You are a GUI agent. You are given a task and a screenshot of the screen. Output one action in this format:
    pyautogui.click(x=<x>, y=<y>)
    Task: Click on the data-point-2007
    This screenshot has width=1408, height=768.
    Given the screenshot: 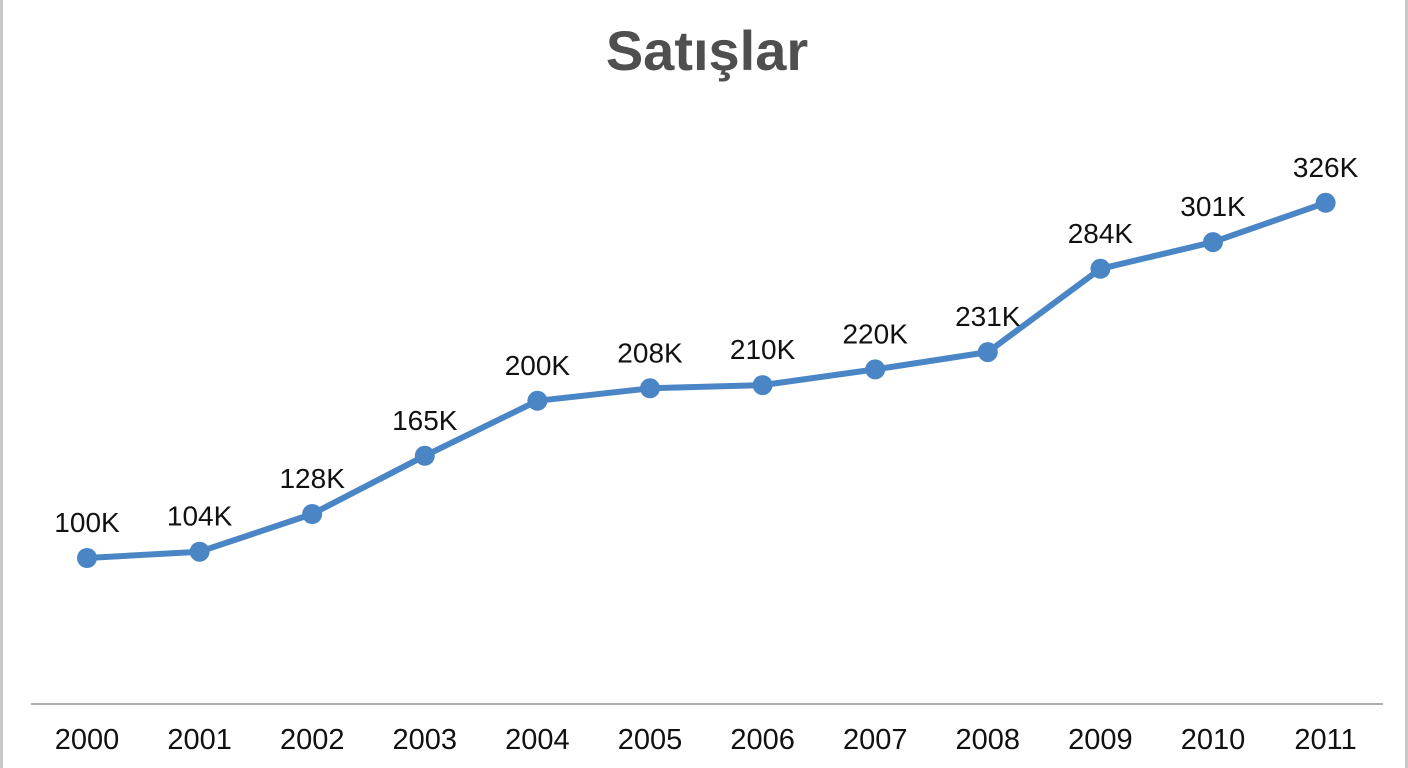 What is the action you would take?
    pyautogui.click(x=875, y=369)
    